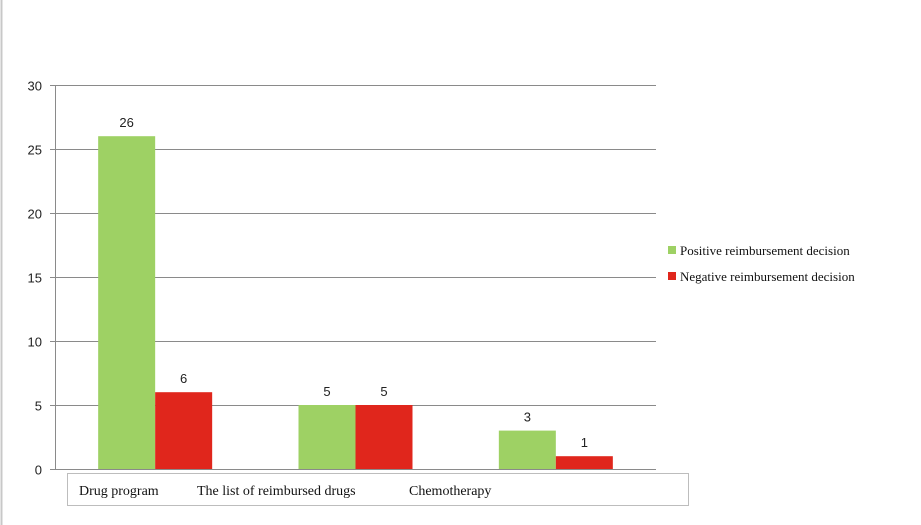  What do you see at coordinates (767, 276) in the screenshot?
I see `legend-label: Negative reimbursement decision` at bounding box center [767, 276].